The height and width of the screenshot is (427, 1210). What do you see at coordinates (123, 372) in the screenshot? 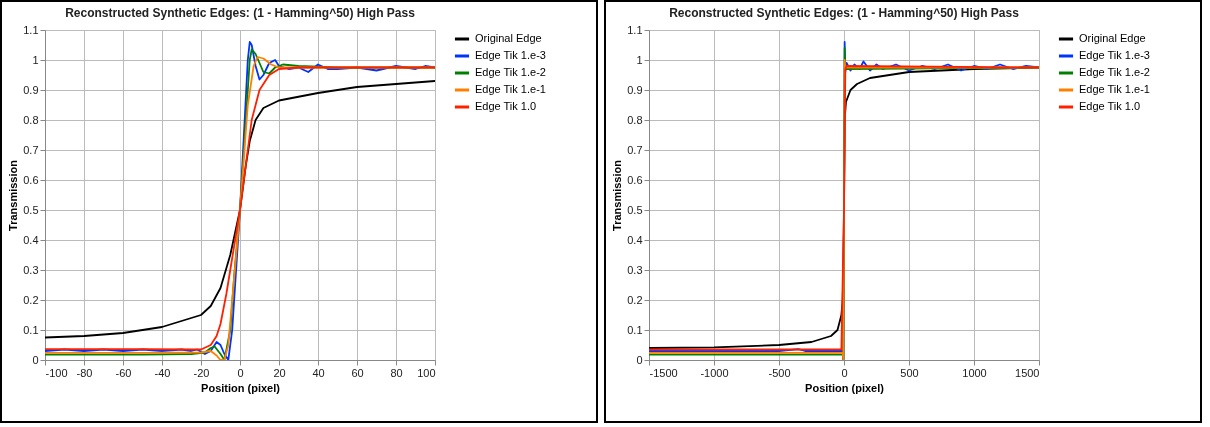
I see `x-tick-label: -60` at bounding box center [123, 372].